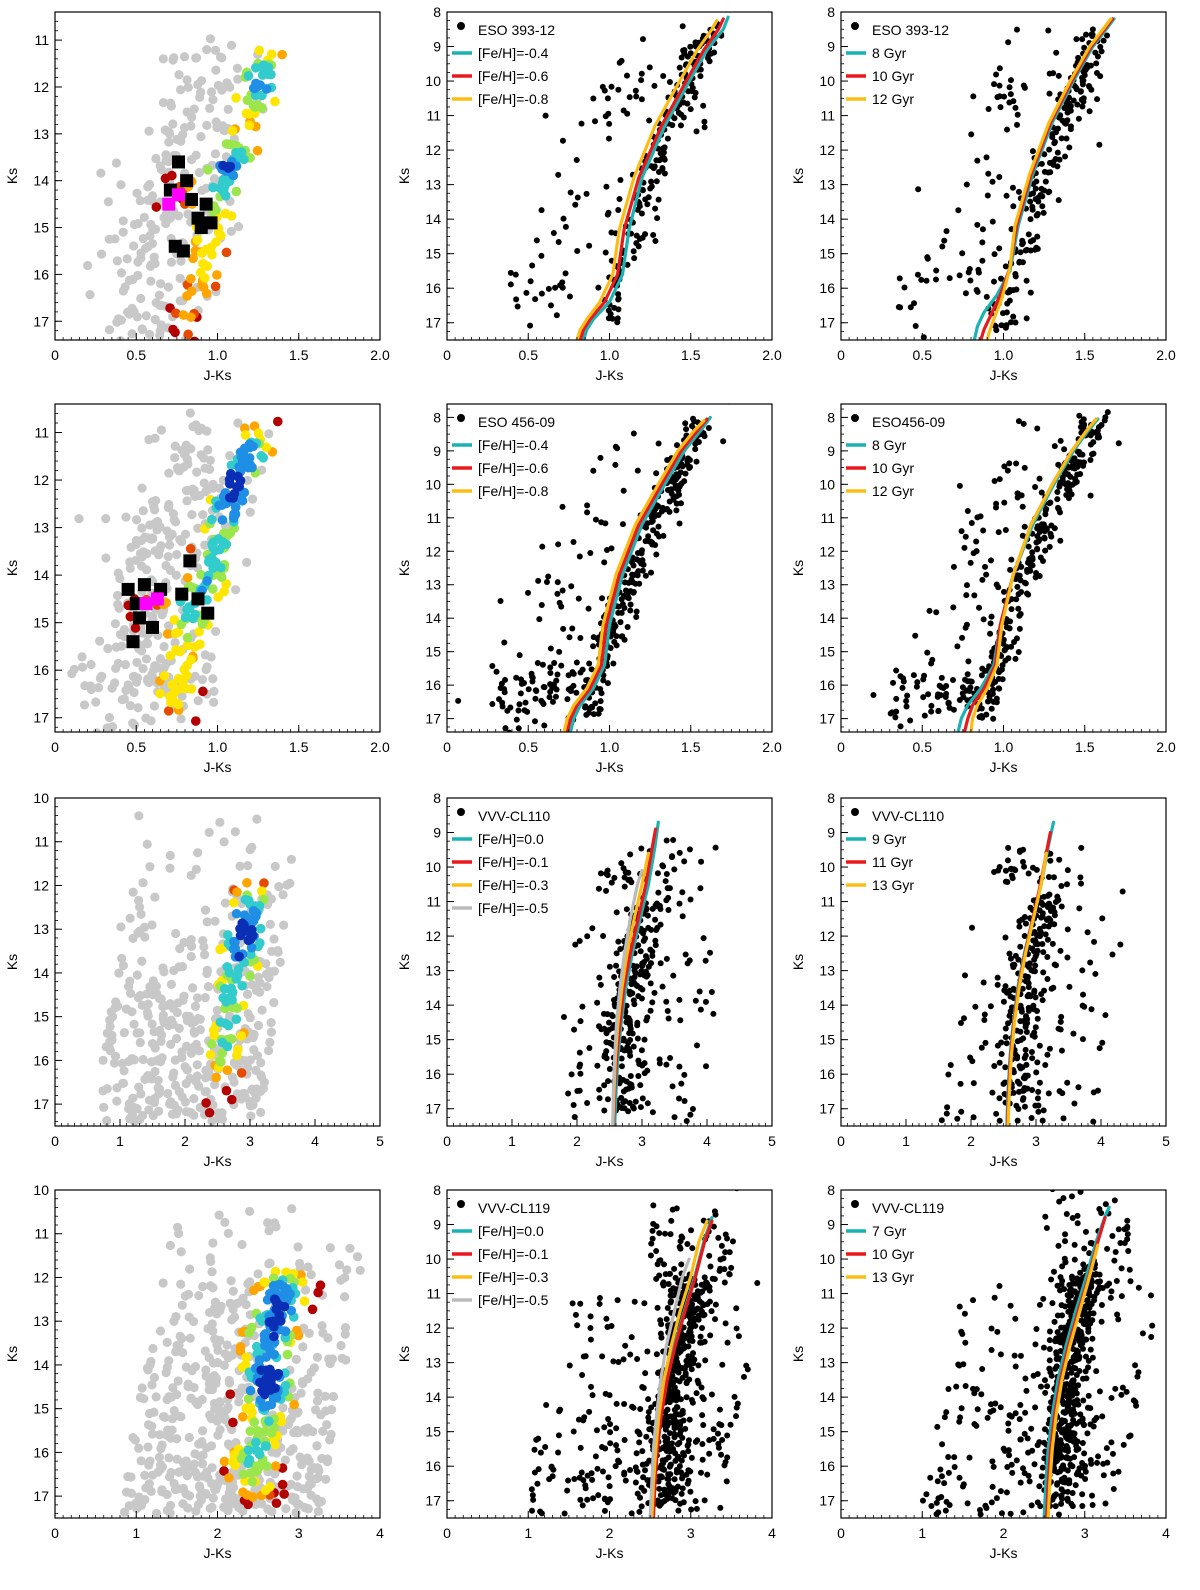 This screenshot has height=1590, width=1200. What do you see at coordinates (855, 26) in the screenshot?
I see `legend-dot` at bounding box center [855, 26].